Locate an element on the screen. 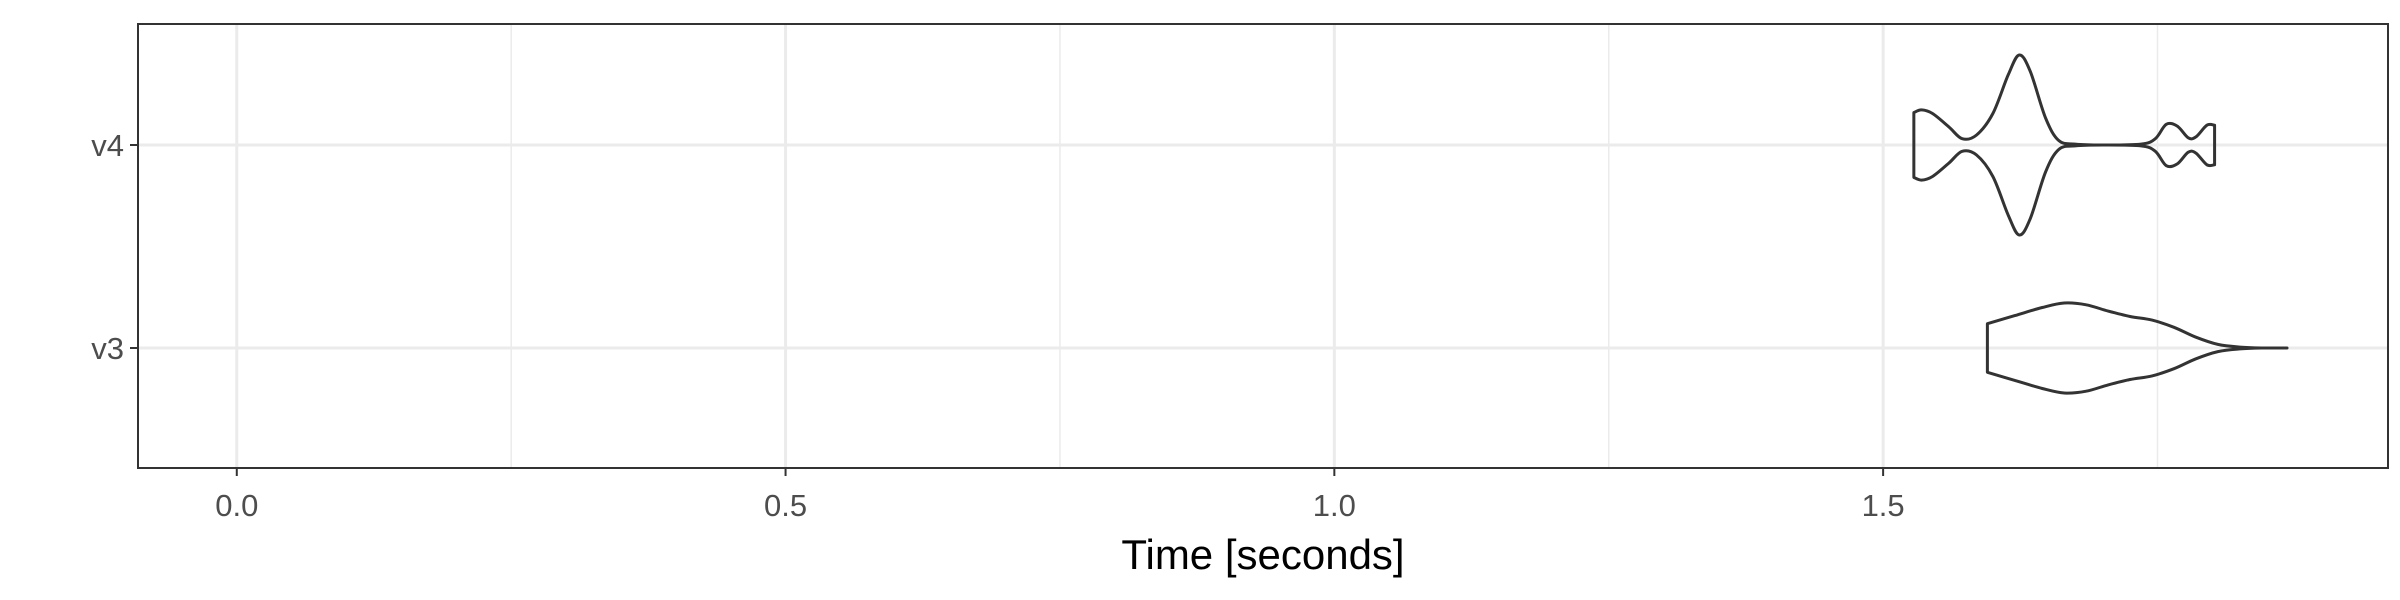 The width and height of the screenshot is (2400, 600). x-tick-label: 1.0 is located at coordinates (1334, 505).